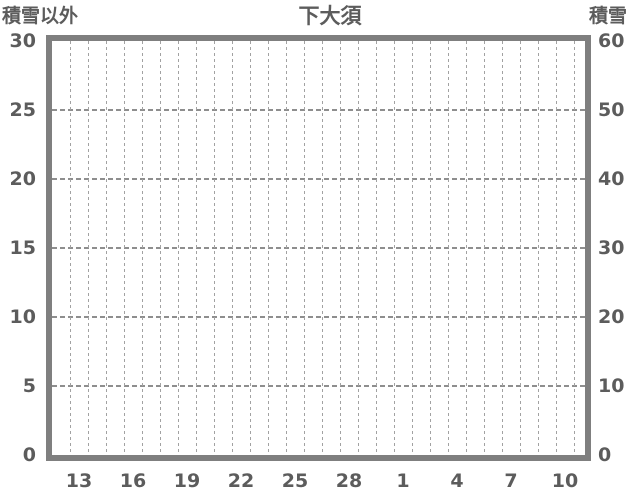 This screenshot has height=501, width=636. Describe the element at coordinates (611, 386) in the screenshot. I see `y-right-tick-label: 10` at that location.